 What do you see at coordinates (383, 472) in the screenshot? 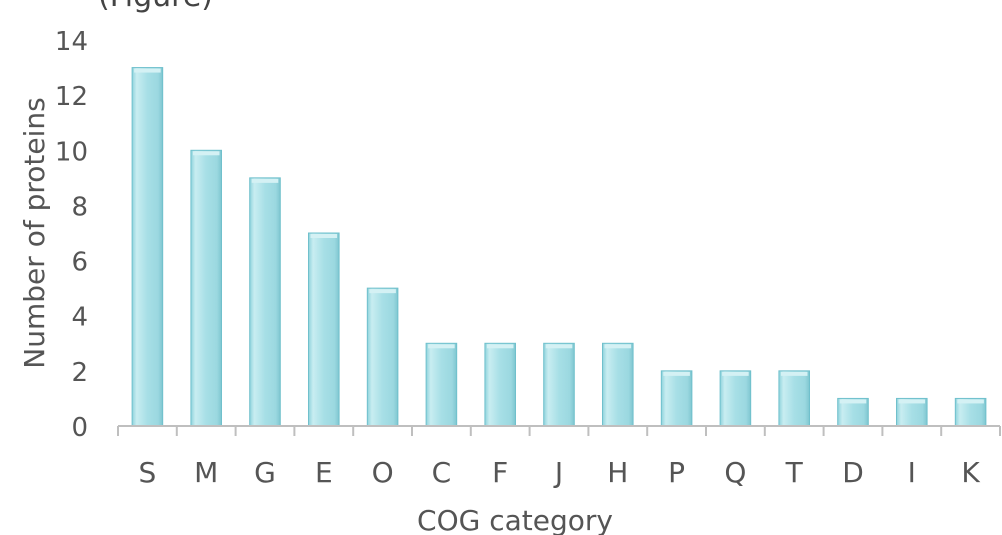
I see `x-tick-label: O` at bounding box center [383, 472].